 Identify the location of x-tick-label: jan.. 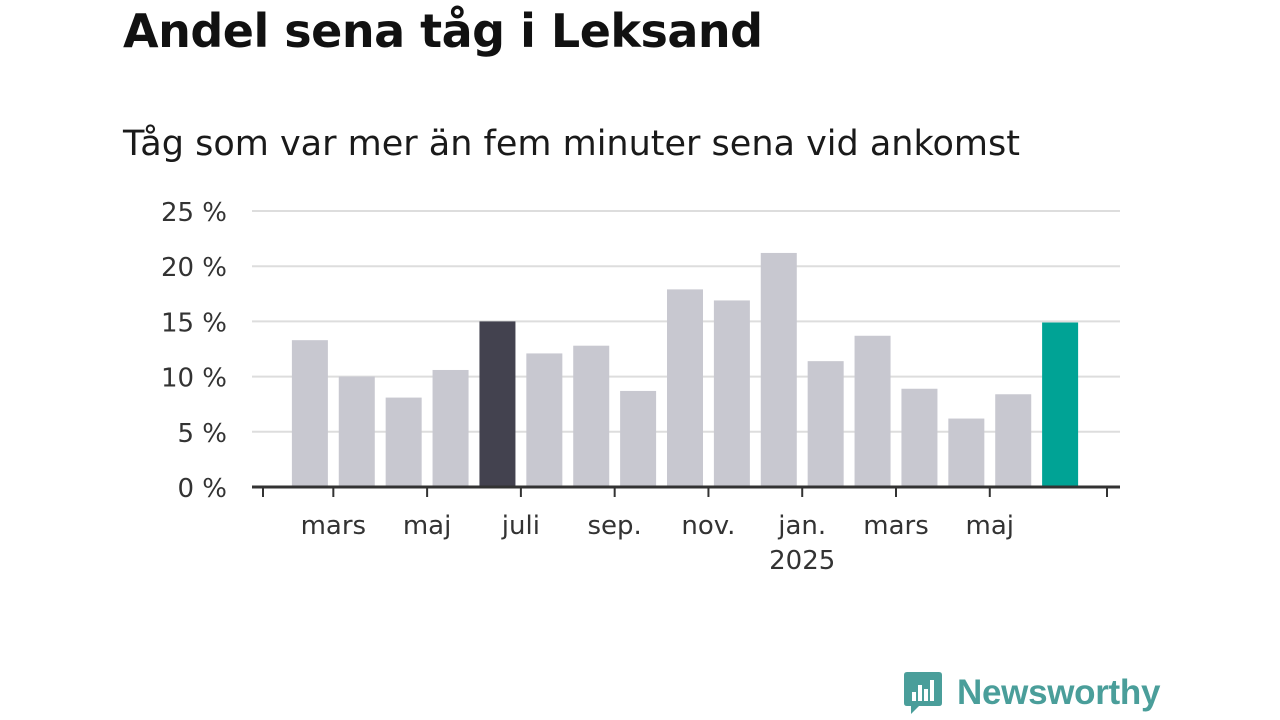
(801, 526).